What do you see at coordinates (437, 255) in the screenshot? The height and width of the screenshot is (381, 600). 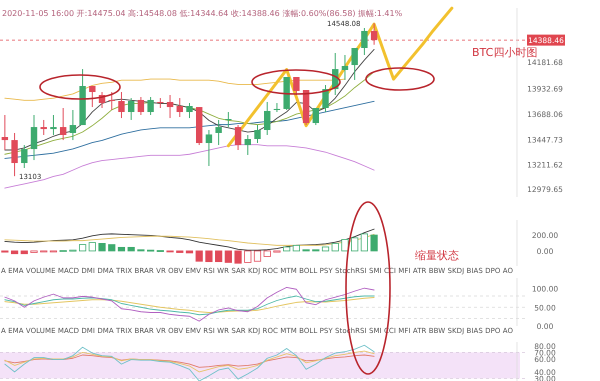 I see `annotation: 缩量状态` at bounding box center [437, 255].